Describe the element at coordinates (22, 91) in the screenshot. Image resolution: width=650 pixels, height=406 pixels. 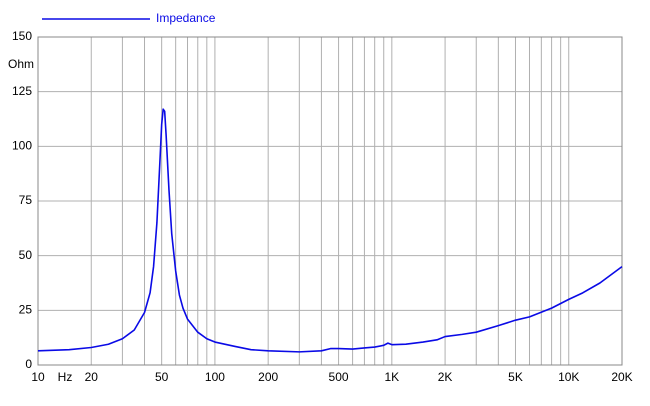
I see `y-tick-label: 125` at that location.